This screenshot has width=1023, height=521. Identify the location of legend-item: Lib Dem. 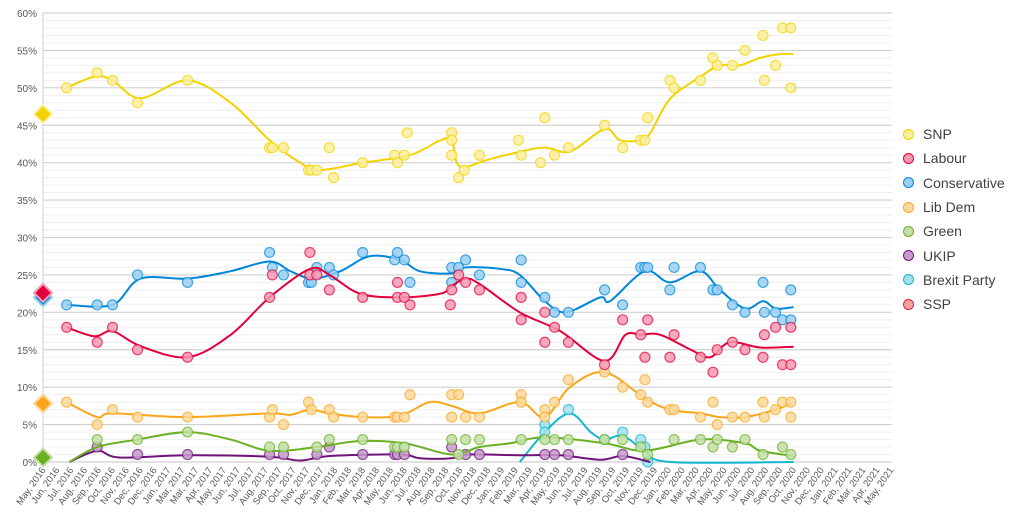
(954, 207).